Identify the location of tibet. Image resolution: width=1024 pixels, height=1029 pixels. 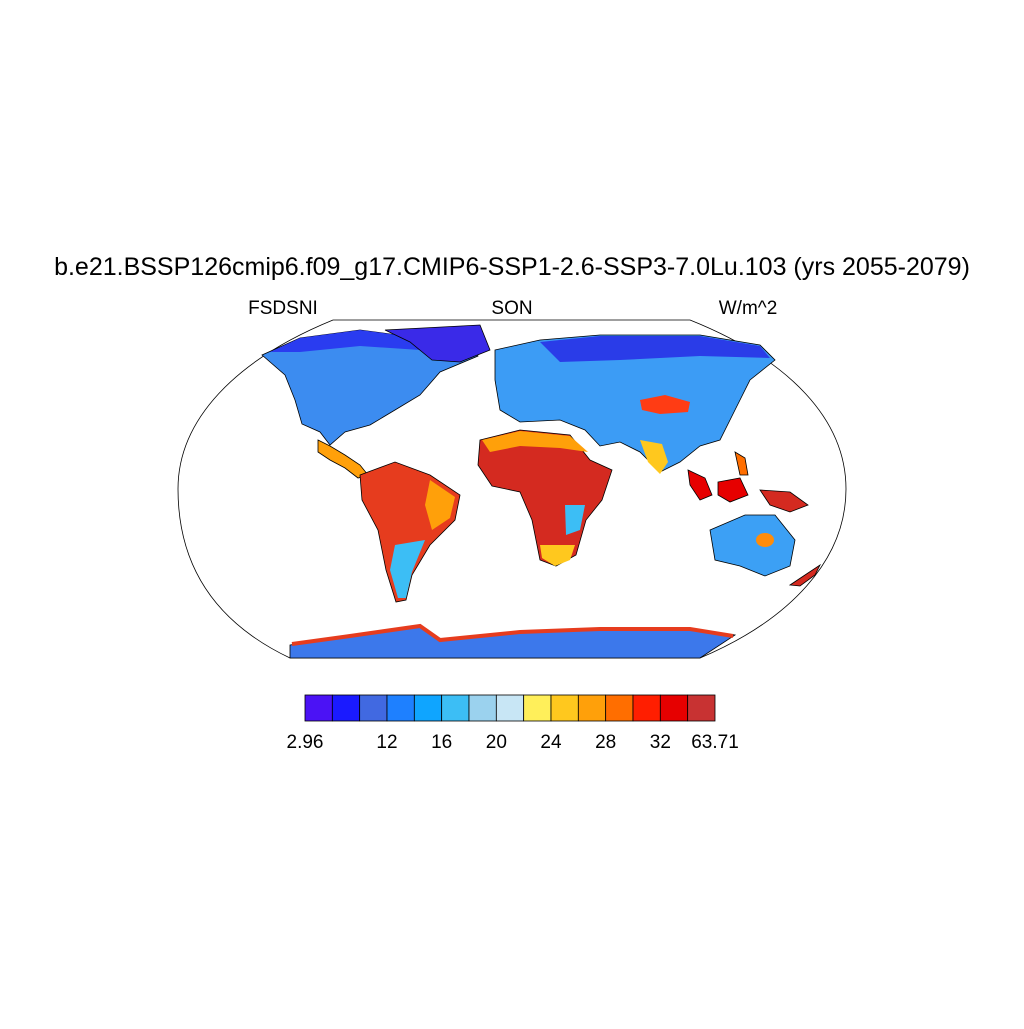
(665, 404).